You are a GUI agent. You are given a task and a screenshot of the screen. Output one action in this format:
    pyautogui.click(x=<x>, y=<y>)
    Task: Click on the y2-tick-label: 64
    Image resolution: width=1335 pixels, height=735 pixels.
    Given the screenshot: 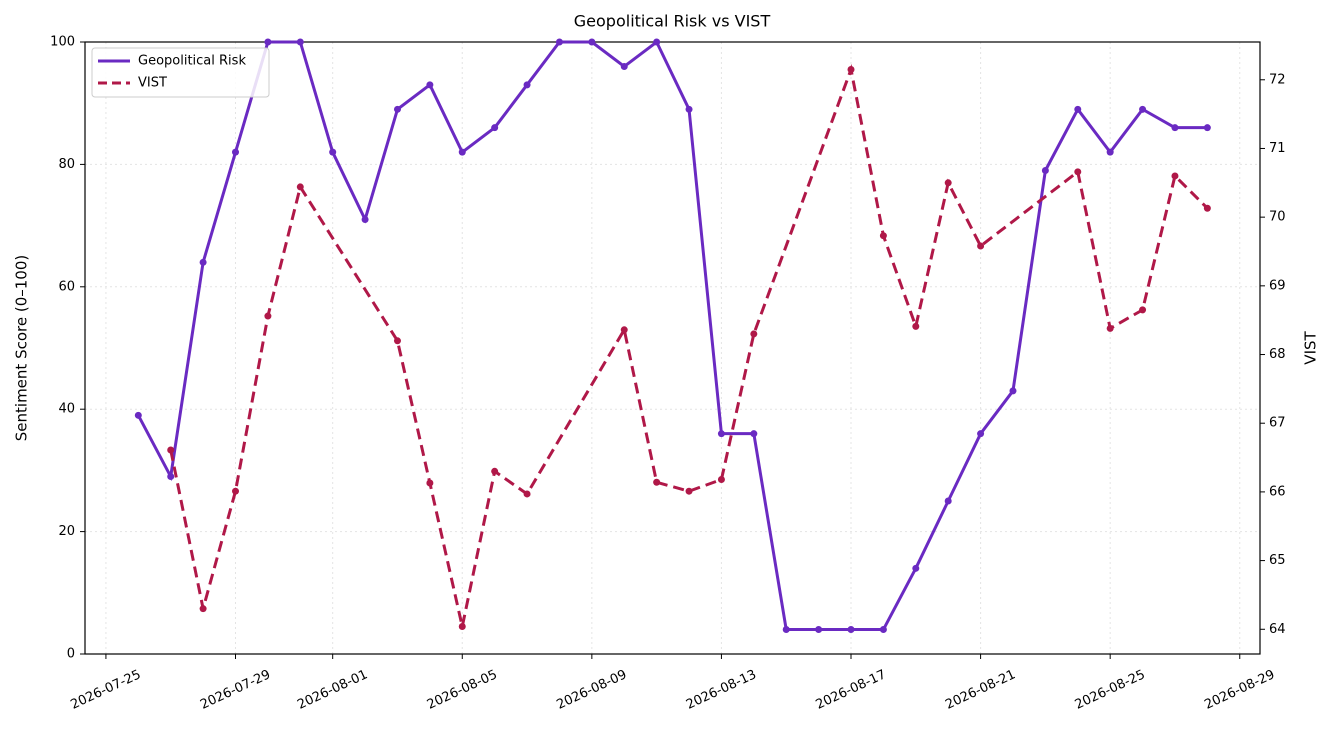 What is the action you would take?
    pyautogui.click(x=1277, y=629)
    